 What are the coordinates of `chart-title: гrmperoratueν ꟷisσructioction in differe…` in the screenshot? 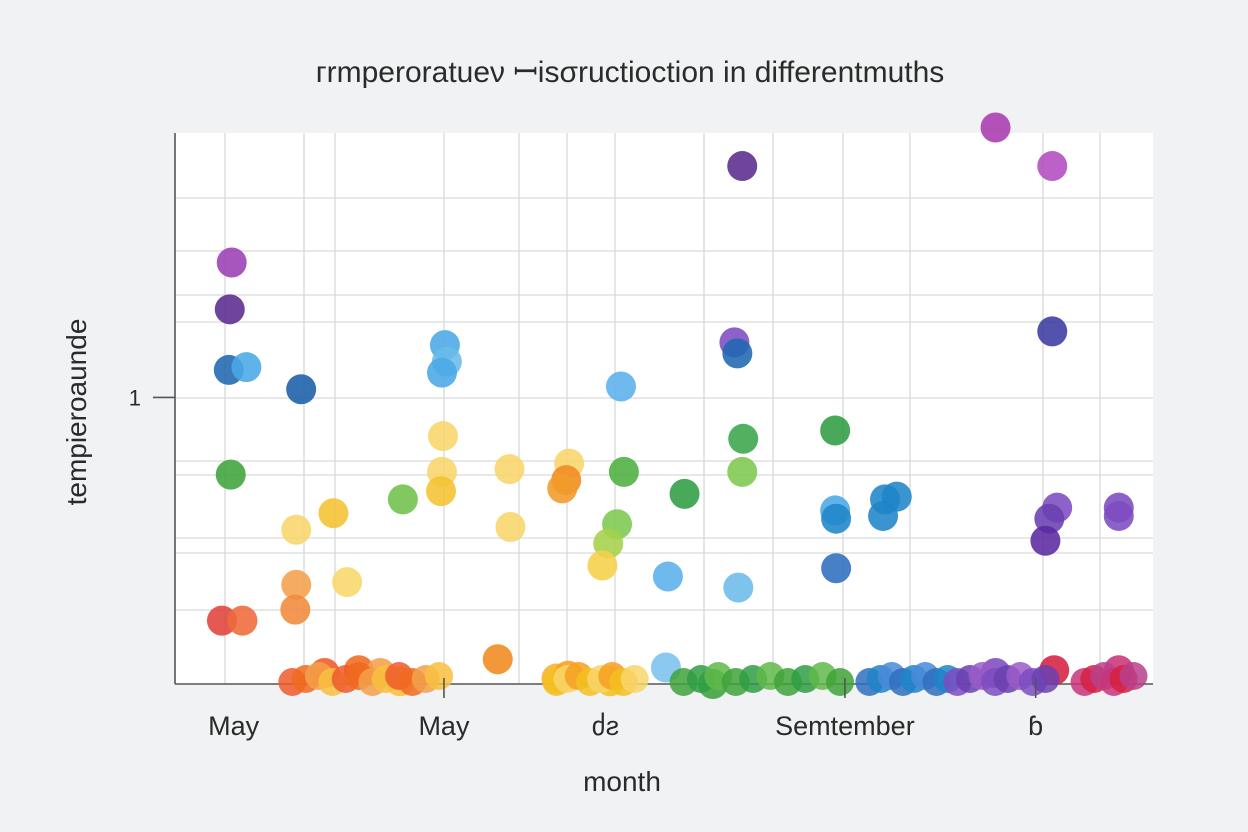 It's located at (630, 72).